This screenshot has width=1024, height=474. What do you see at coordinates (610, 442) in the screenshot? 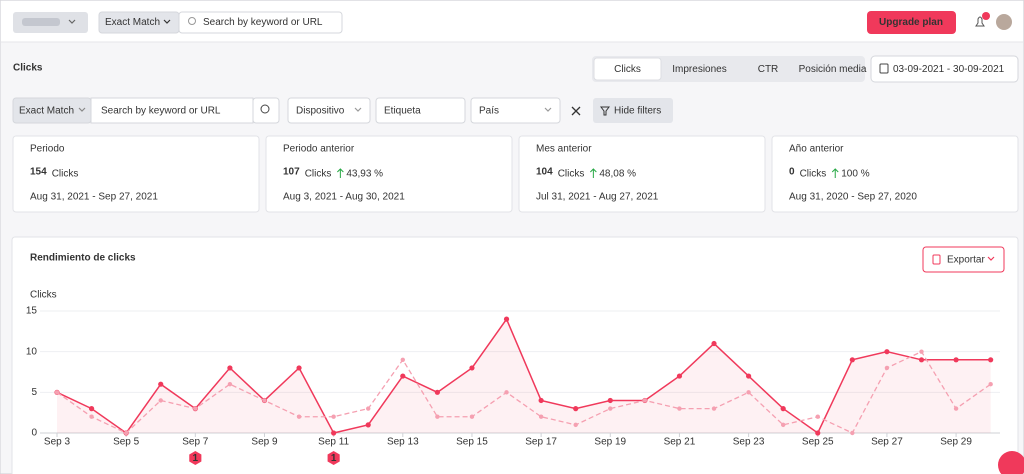
I see `x-tick-label: Sep 19` at bounding box center [610, 442].